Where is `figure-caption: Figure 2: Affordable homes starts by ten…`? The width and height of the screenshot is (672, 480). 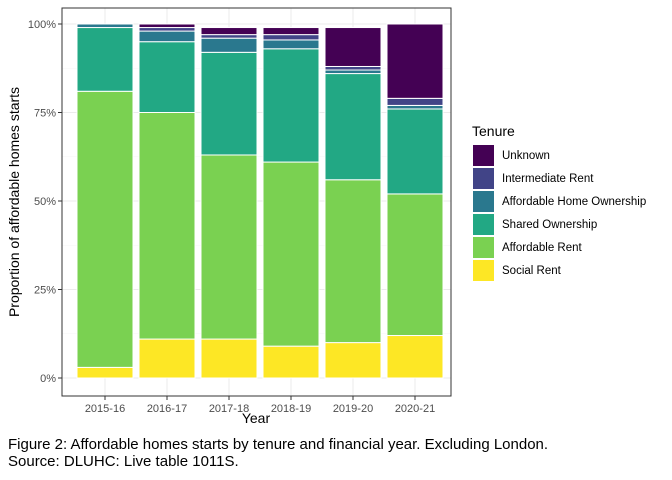 figure-caption: Figure 2: Affordable homes starts by ten… is located at coordinates (278, 453).